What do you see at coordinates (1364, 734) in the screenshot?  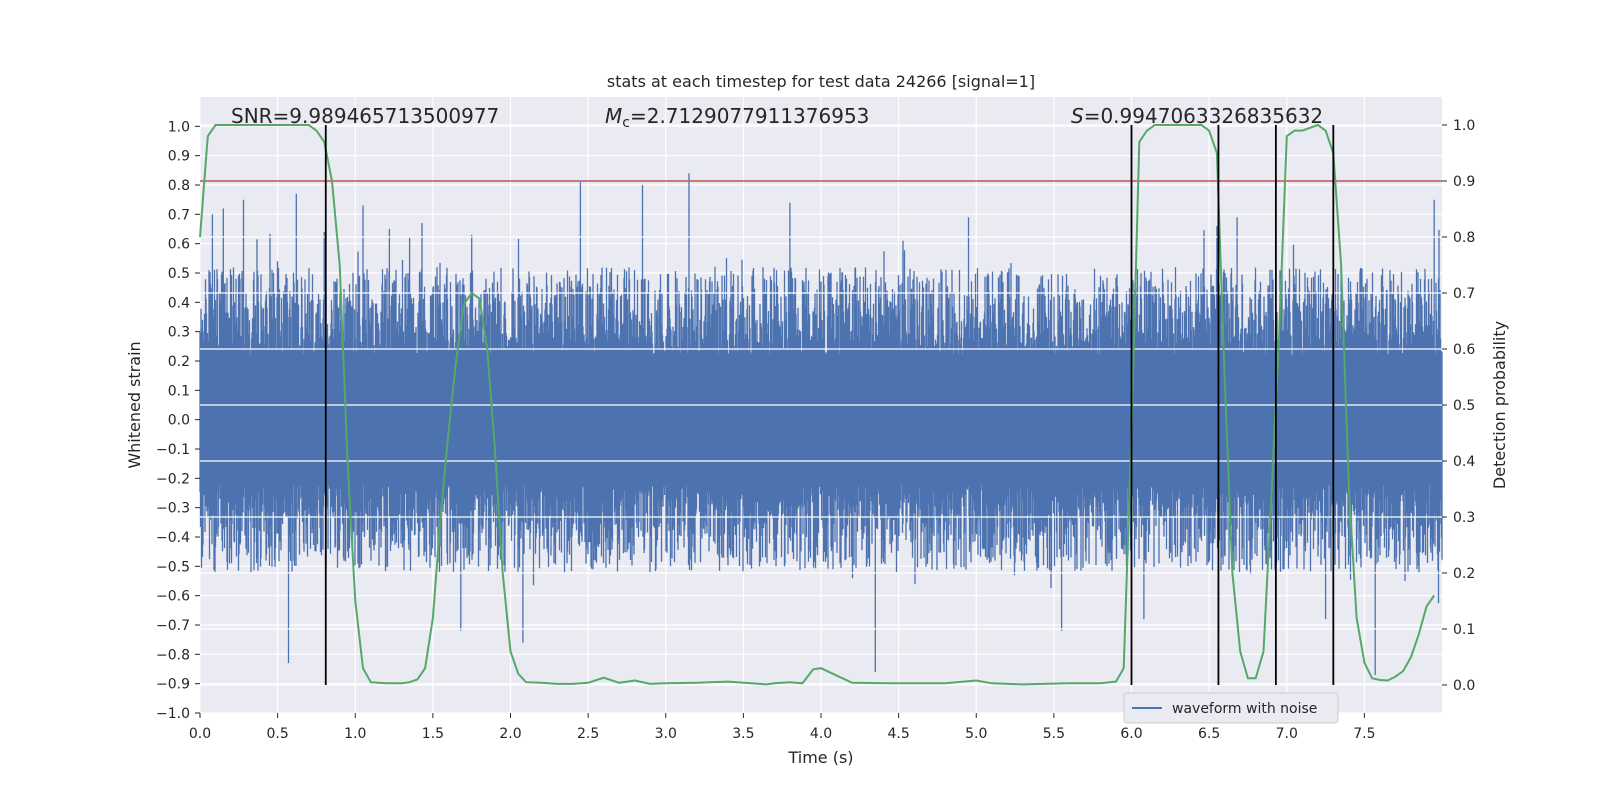 I see `x-tick-label: 7.5` at bounding box center [1364, 734].